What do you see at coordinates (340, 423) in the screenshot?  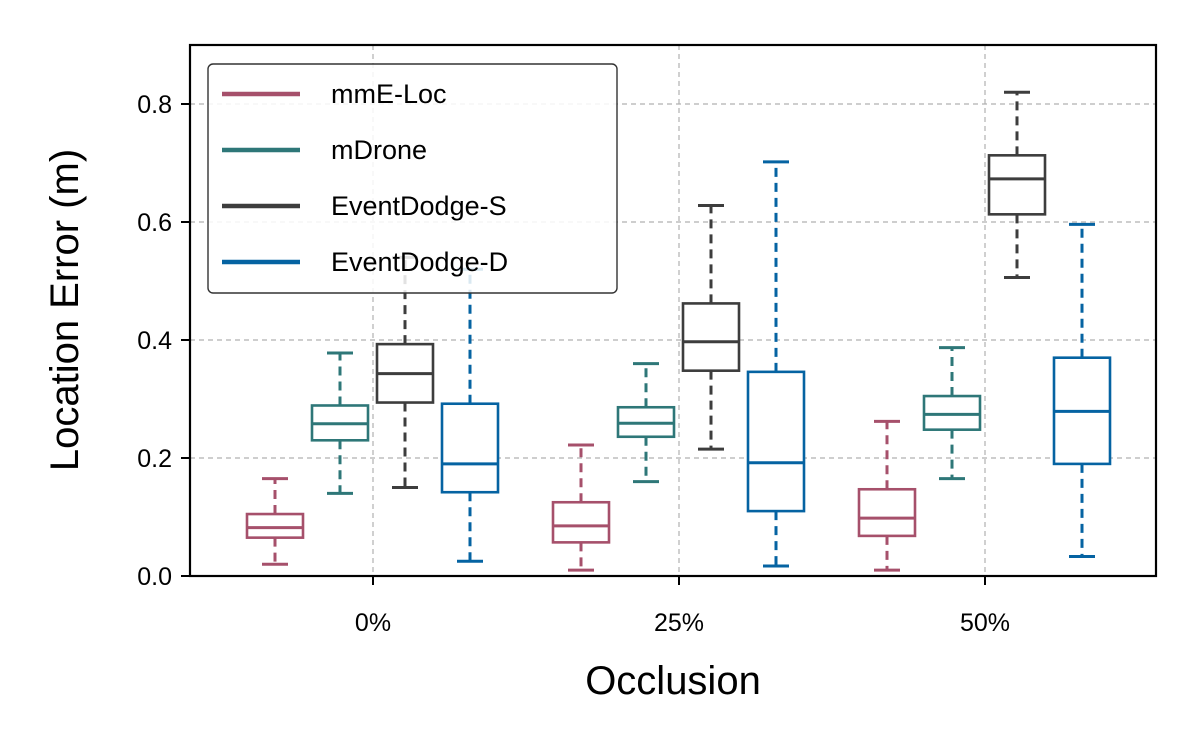 I see `box-mdrone-0pct` at bounding box center [340, 423].